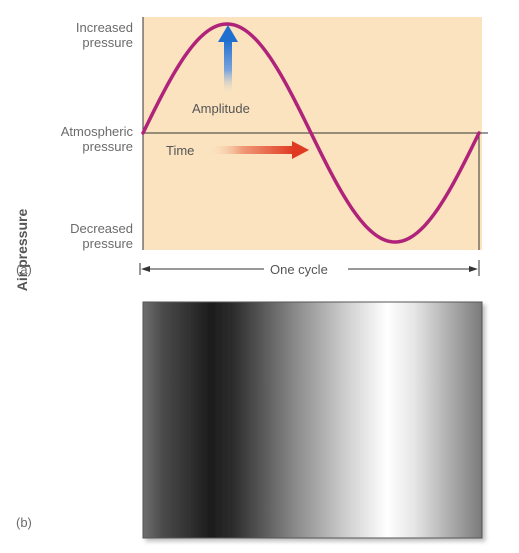 Image resolution: width=519 pixels, height=553 pixels. Describe the element at coordinates (104, 27) in the screenshot. I see `increased-label-line1: Increased` at that location.